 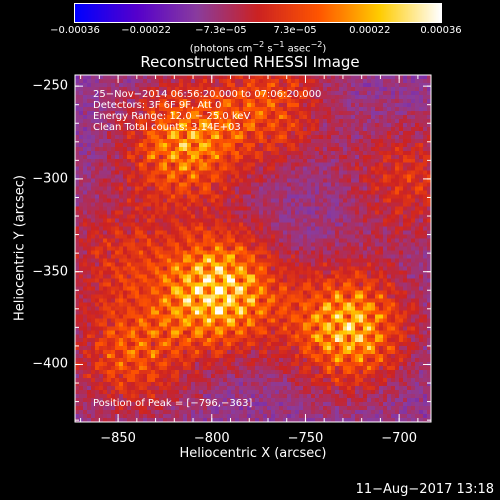 I want to click on colorbar-tick-label: 0.00036, so click(x=441, y=30).